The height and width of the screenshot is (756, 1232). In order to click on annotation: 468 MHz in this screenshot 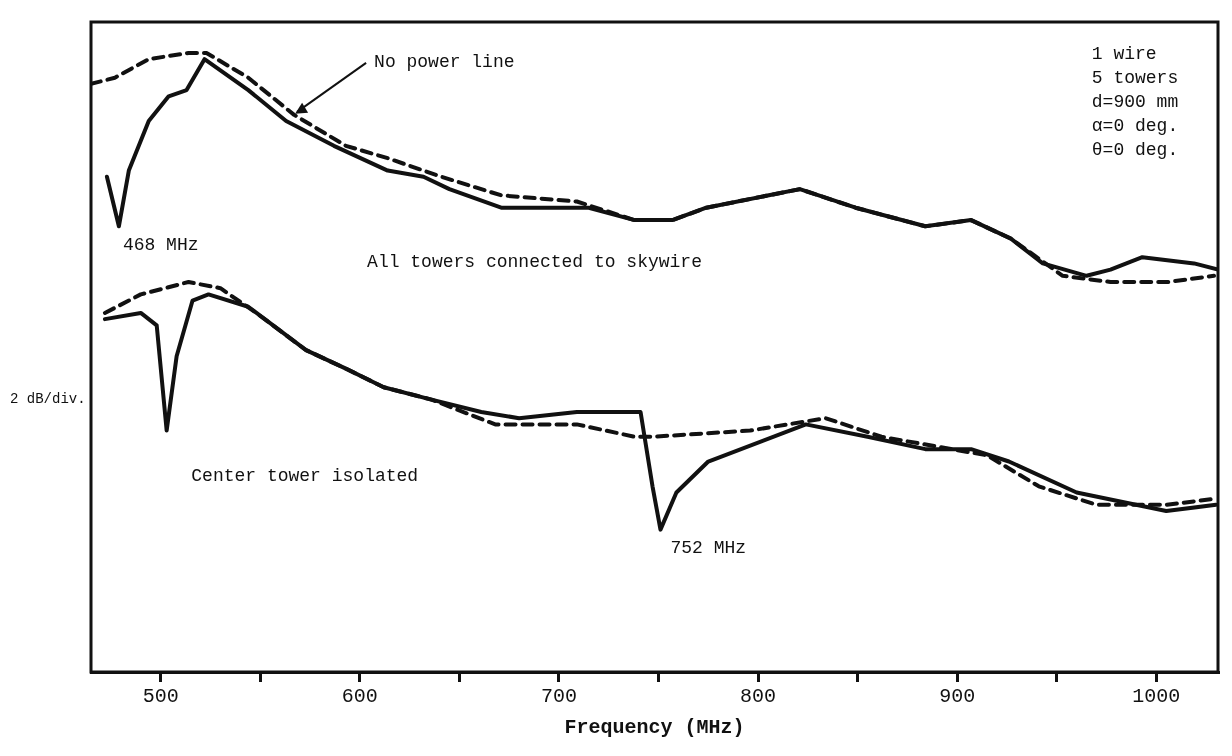, I will do `click(160, 245)`.